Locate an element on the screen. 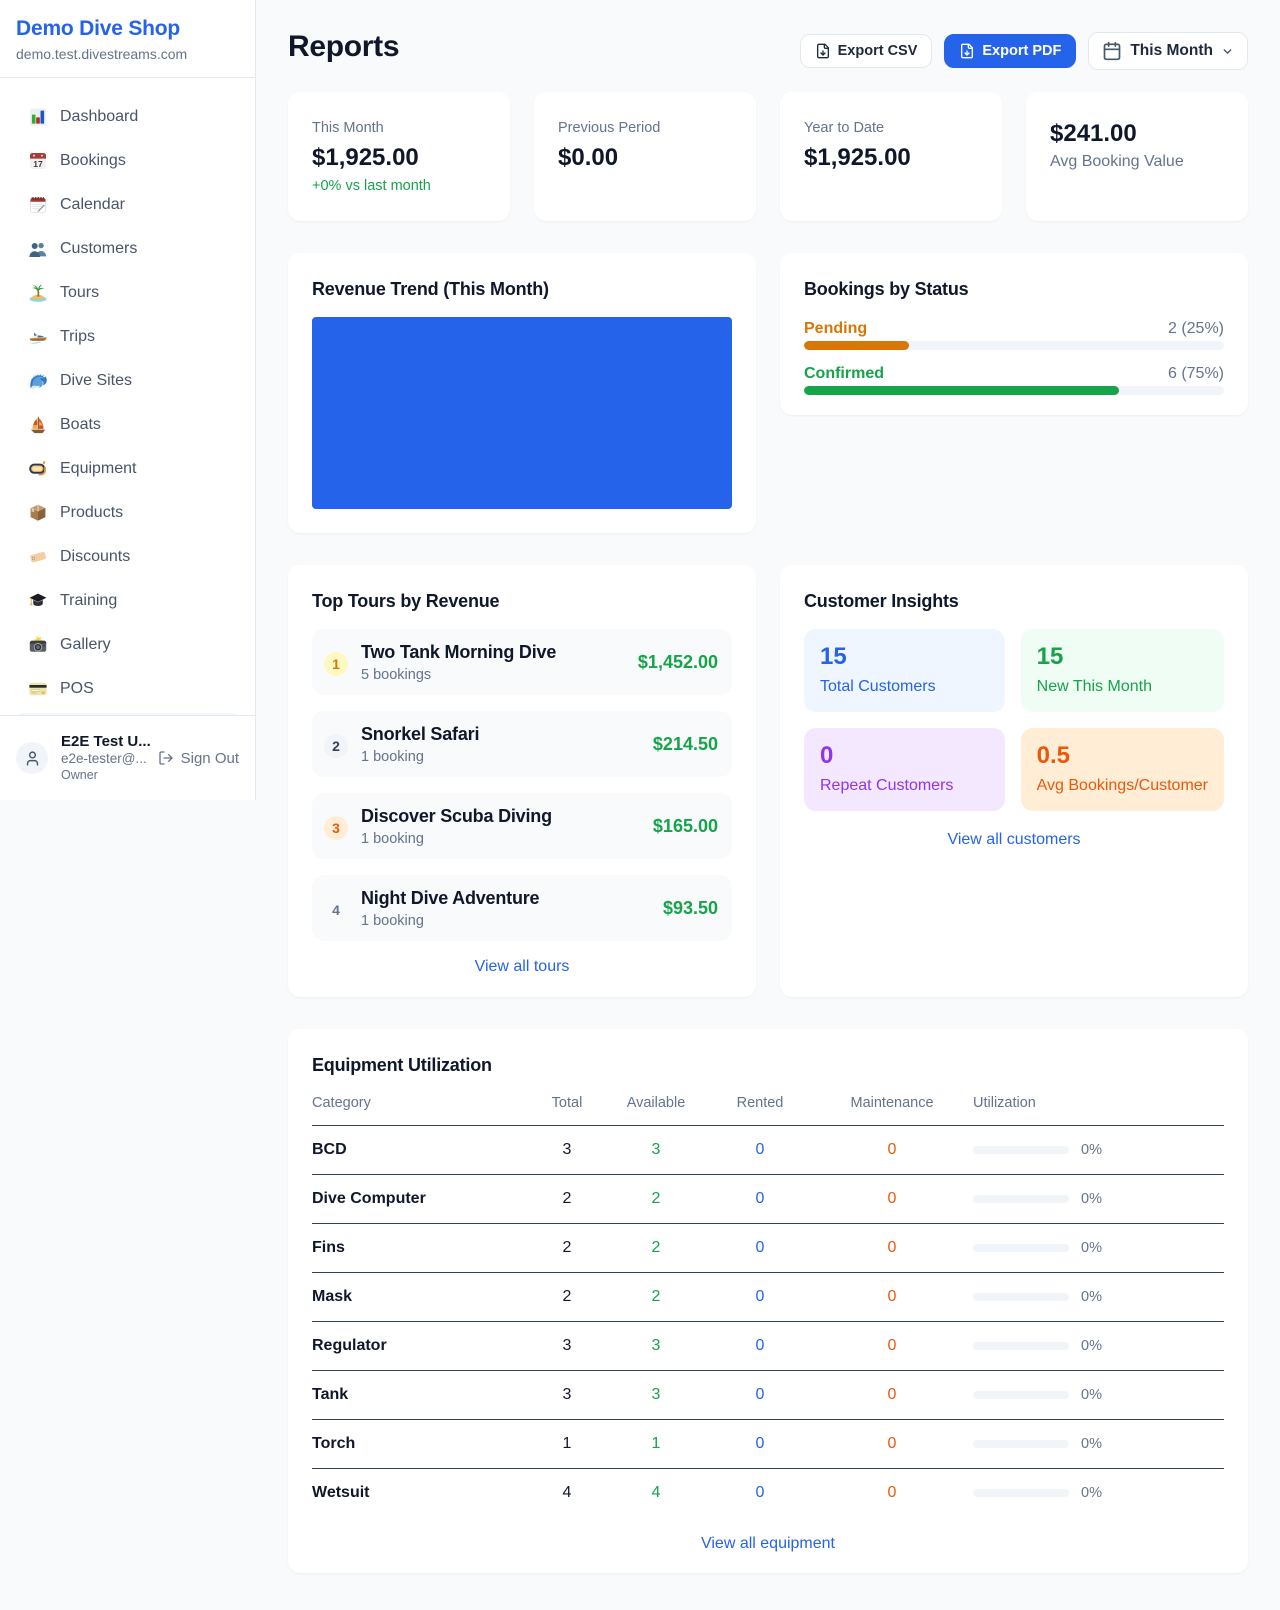 This screenshot has height=1610, width=1280. svg-text: 17 is located at coordinates (38, 164).